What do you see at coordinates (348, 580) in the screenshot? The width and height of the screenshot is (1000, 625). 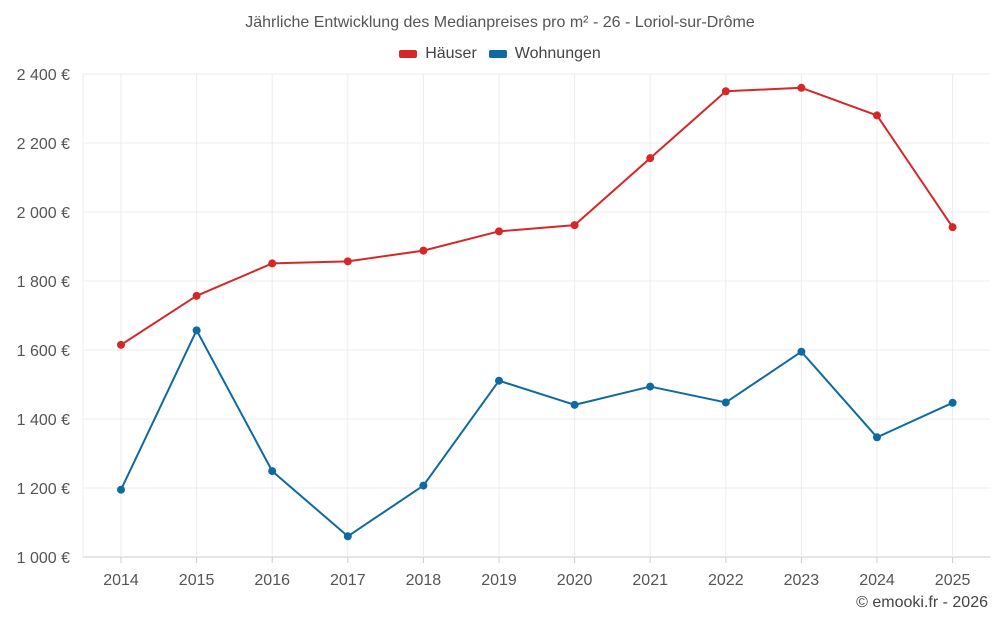 I see `x-tick-label: 2017` at bounding box center [348, 580].